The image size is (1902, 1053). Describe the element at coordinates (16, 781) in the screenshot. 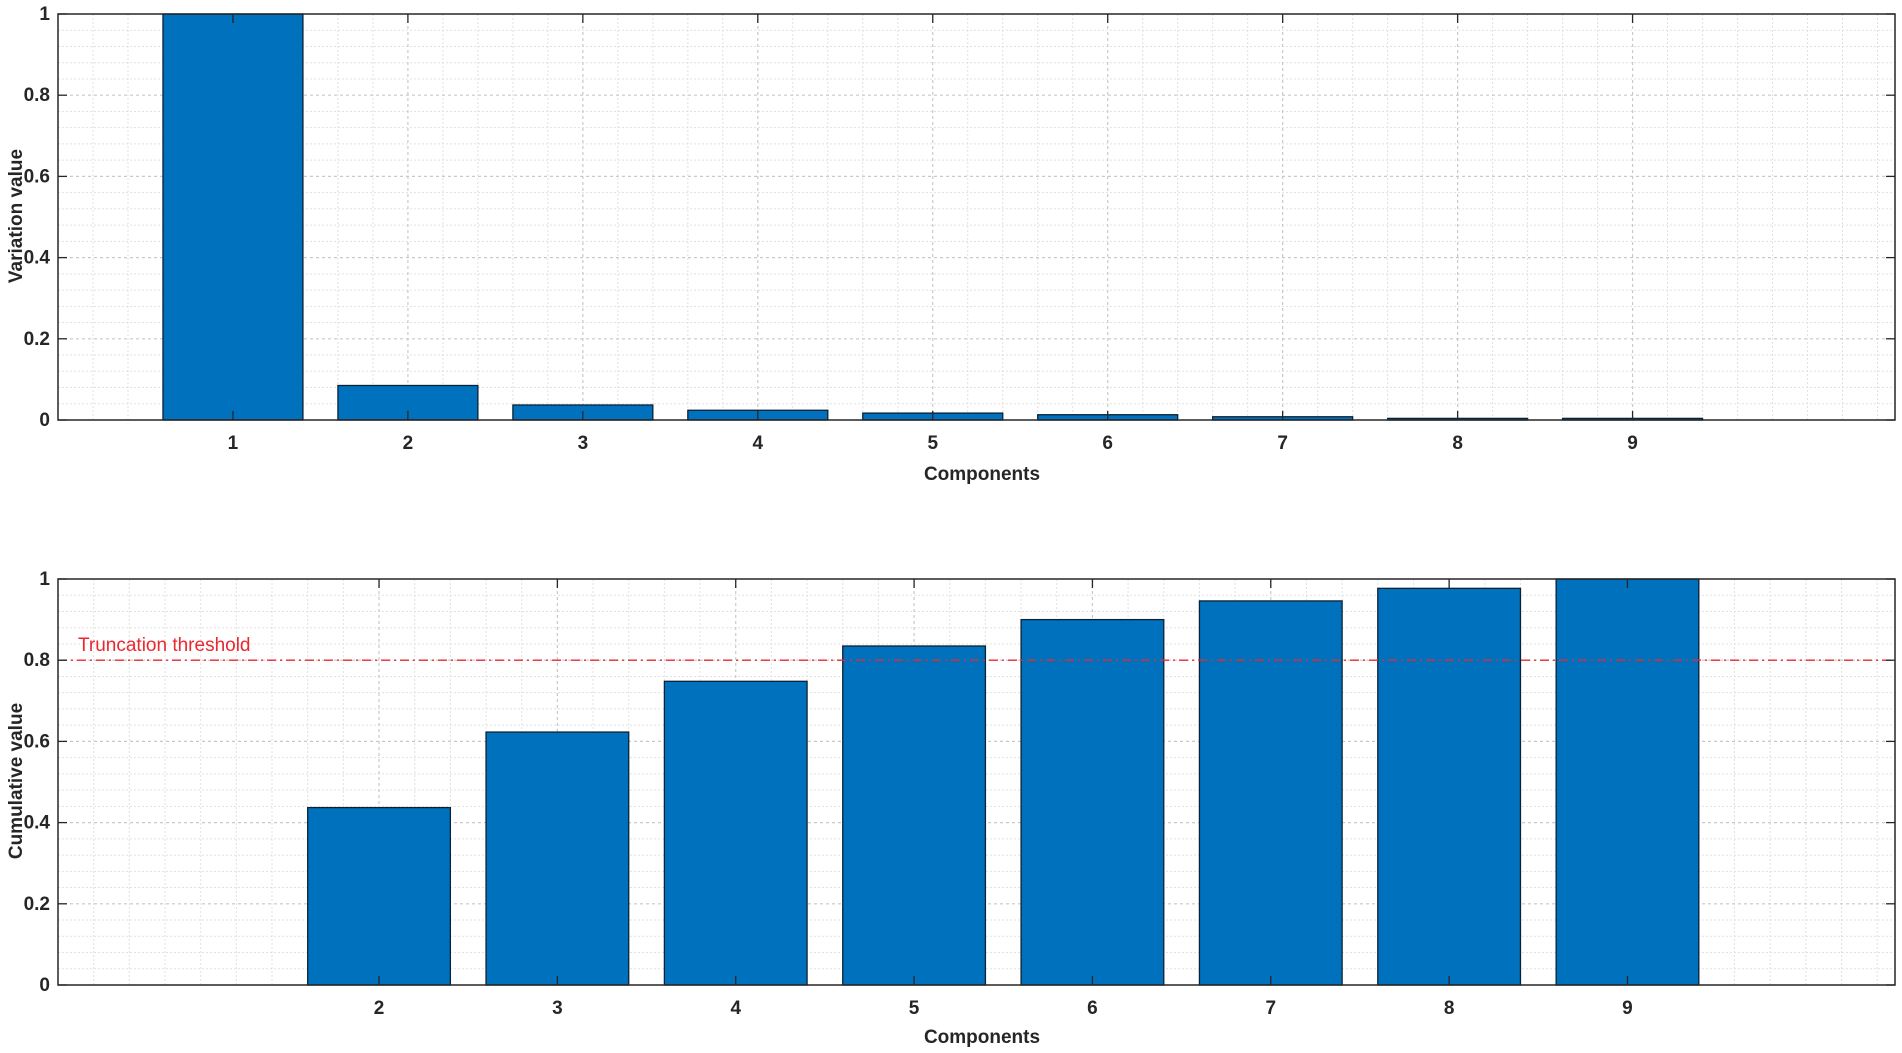

I see `y-axis-label: Cumulative value` at that location.